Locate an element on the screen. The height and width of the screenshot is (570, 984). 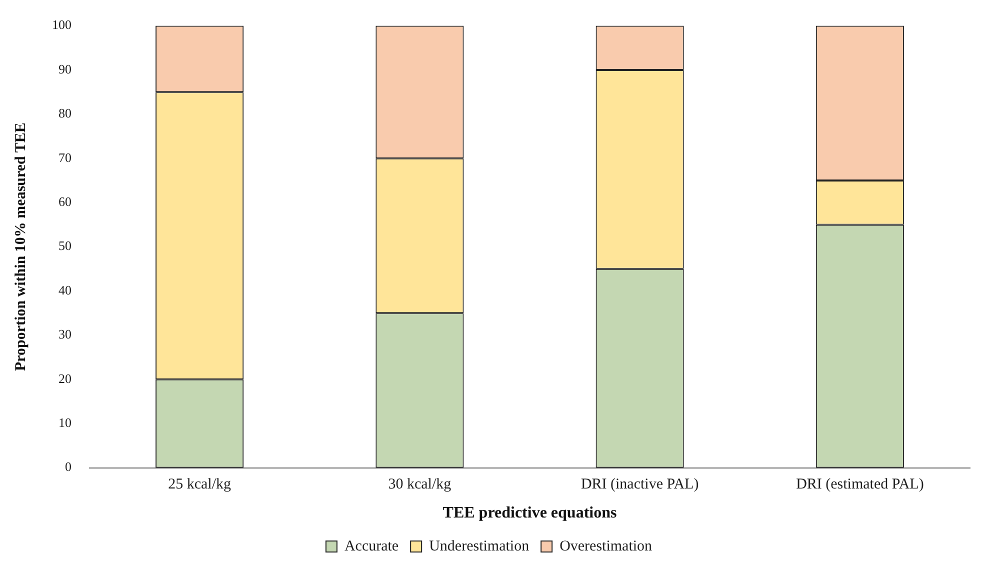
y-tick-label: 70 is located at coordinates (65, 157).